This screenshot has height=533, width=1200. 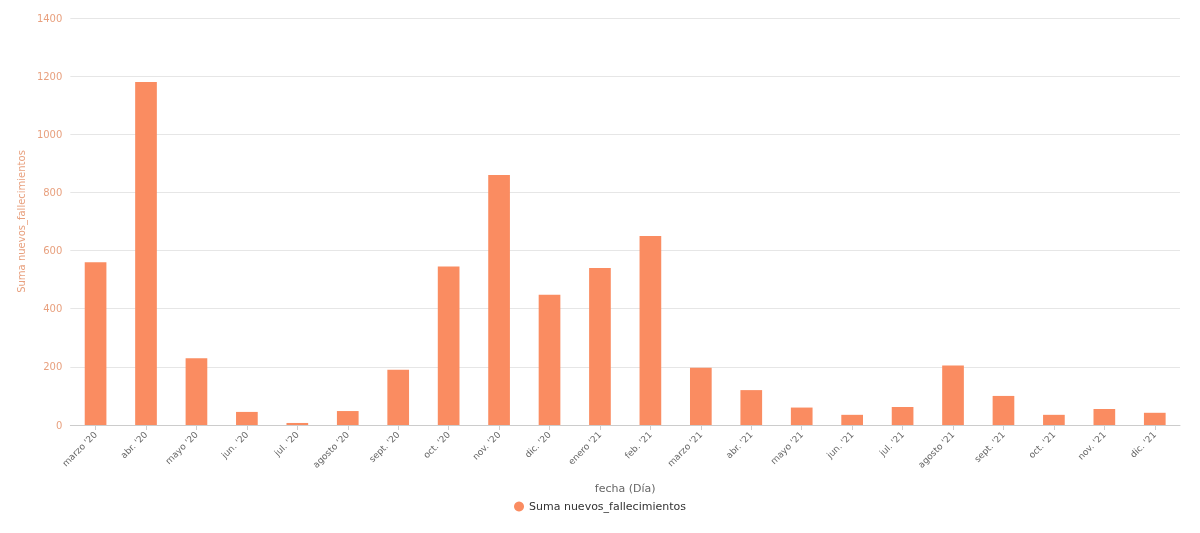 I want to click on x-tick-label: jun. '21, so click(x=840, y=445).